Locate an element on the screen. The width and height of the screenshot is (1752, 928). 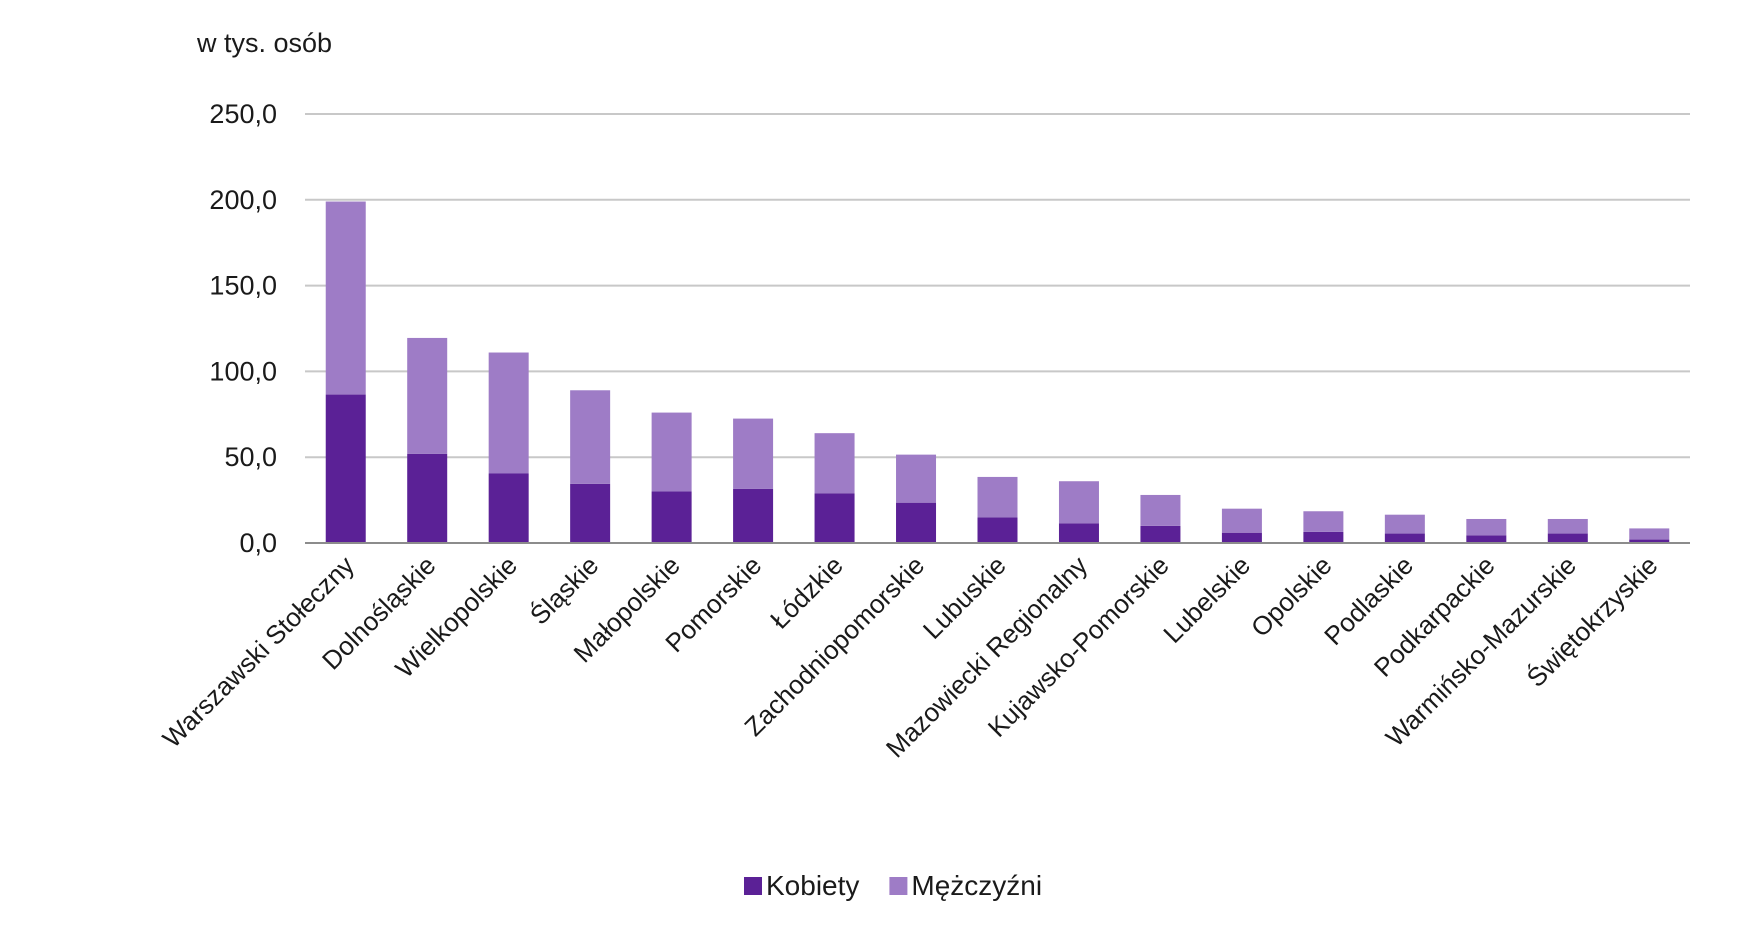
y-tick-label: 250,0 is located at coordinates (243, 114).